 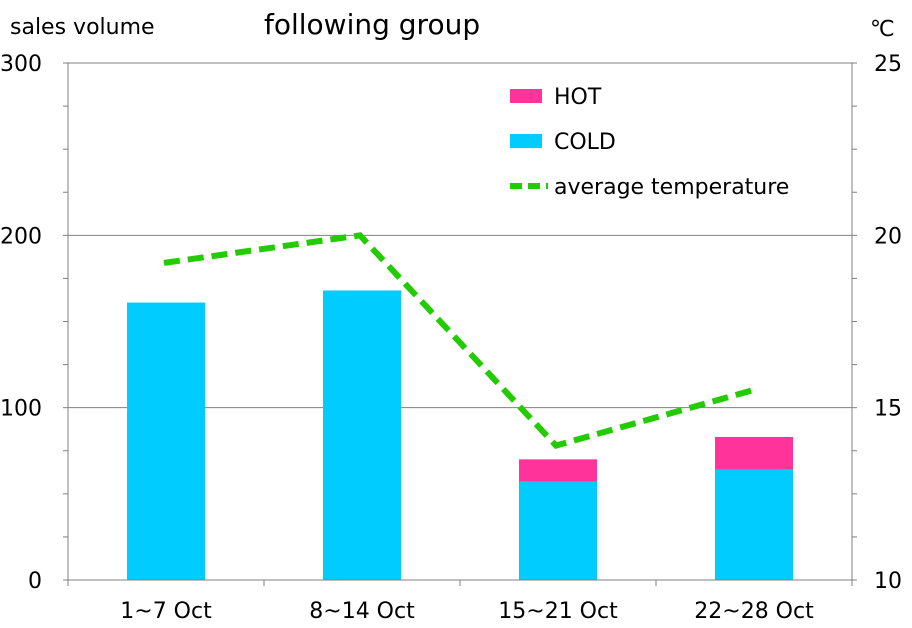 What do you see at coordinates (372, 24) in the screenshot?
I see `chart-title: following group` at bounding box center [372, 24].